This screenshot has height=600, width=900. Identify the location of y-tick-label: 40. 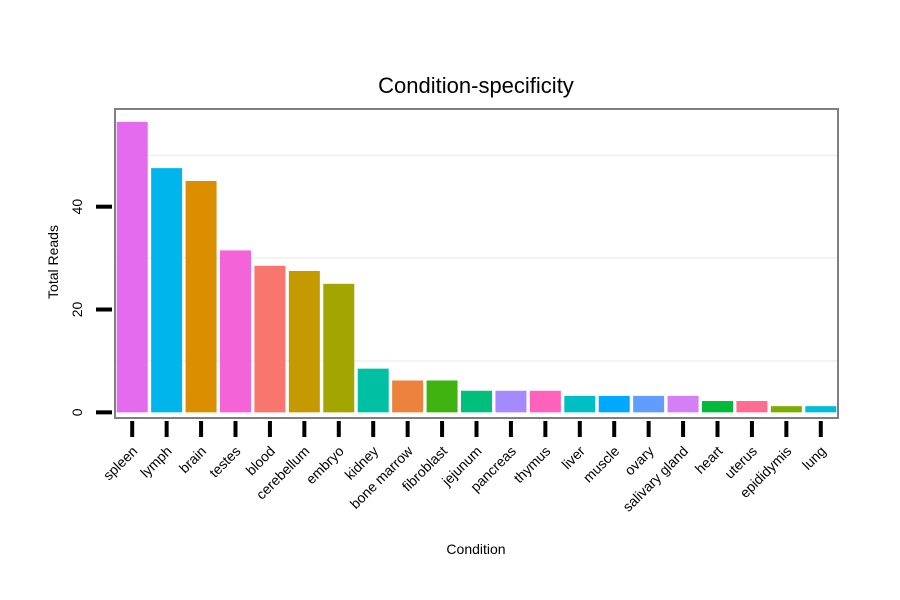
(77, 207).